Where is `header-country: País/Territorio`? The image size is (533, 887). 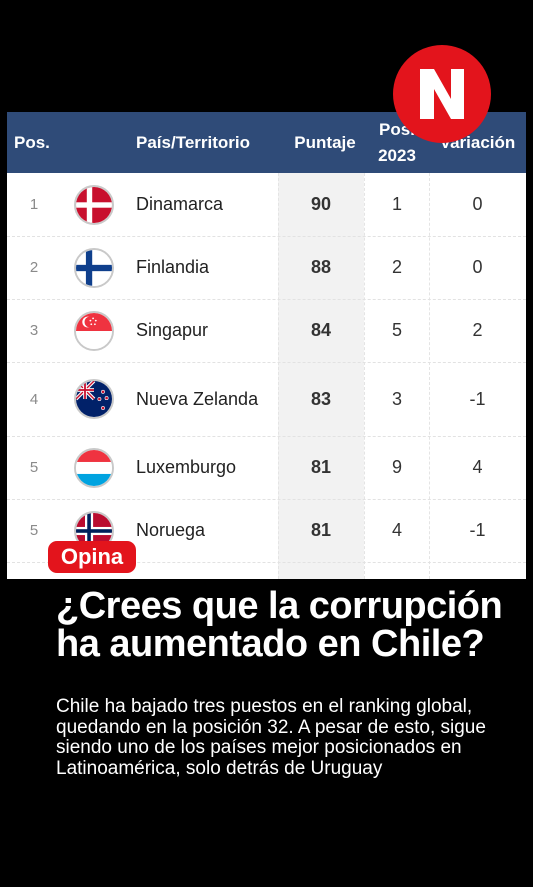
header-country: País/Territorio is located at coordinates (193, 142).